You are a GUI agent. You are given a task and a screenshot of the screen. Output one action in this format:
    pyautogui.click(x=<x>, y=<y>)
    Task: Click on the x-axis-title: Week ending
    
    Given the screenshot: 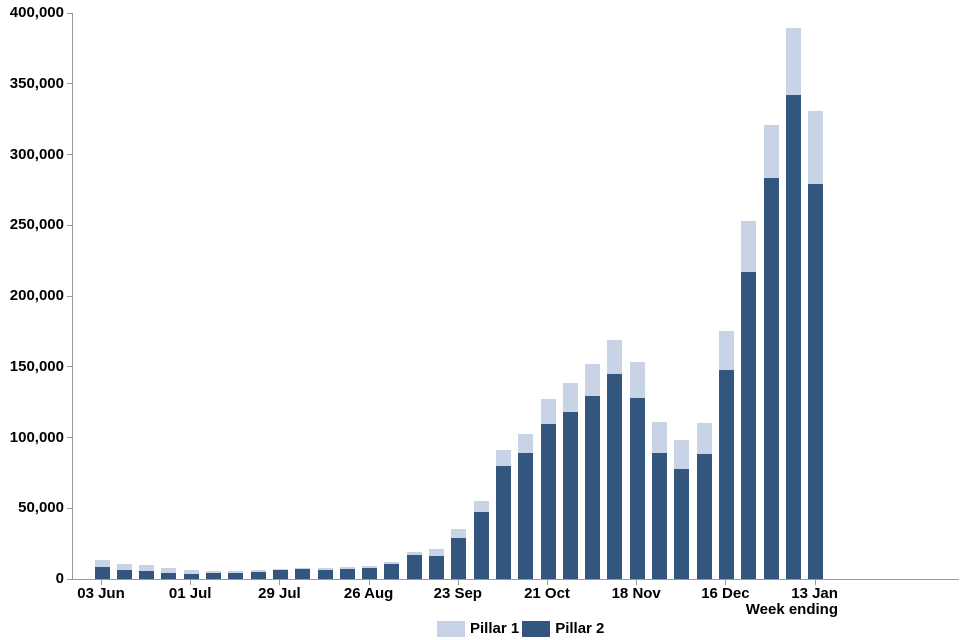 What is the action you would take?
    pyautogui.click(x=791, y=609)
    